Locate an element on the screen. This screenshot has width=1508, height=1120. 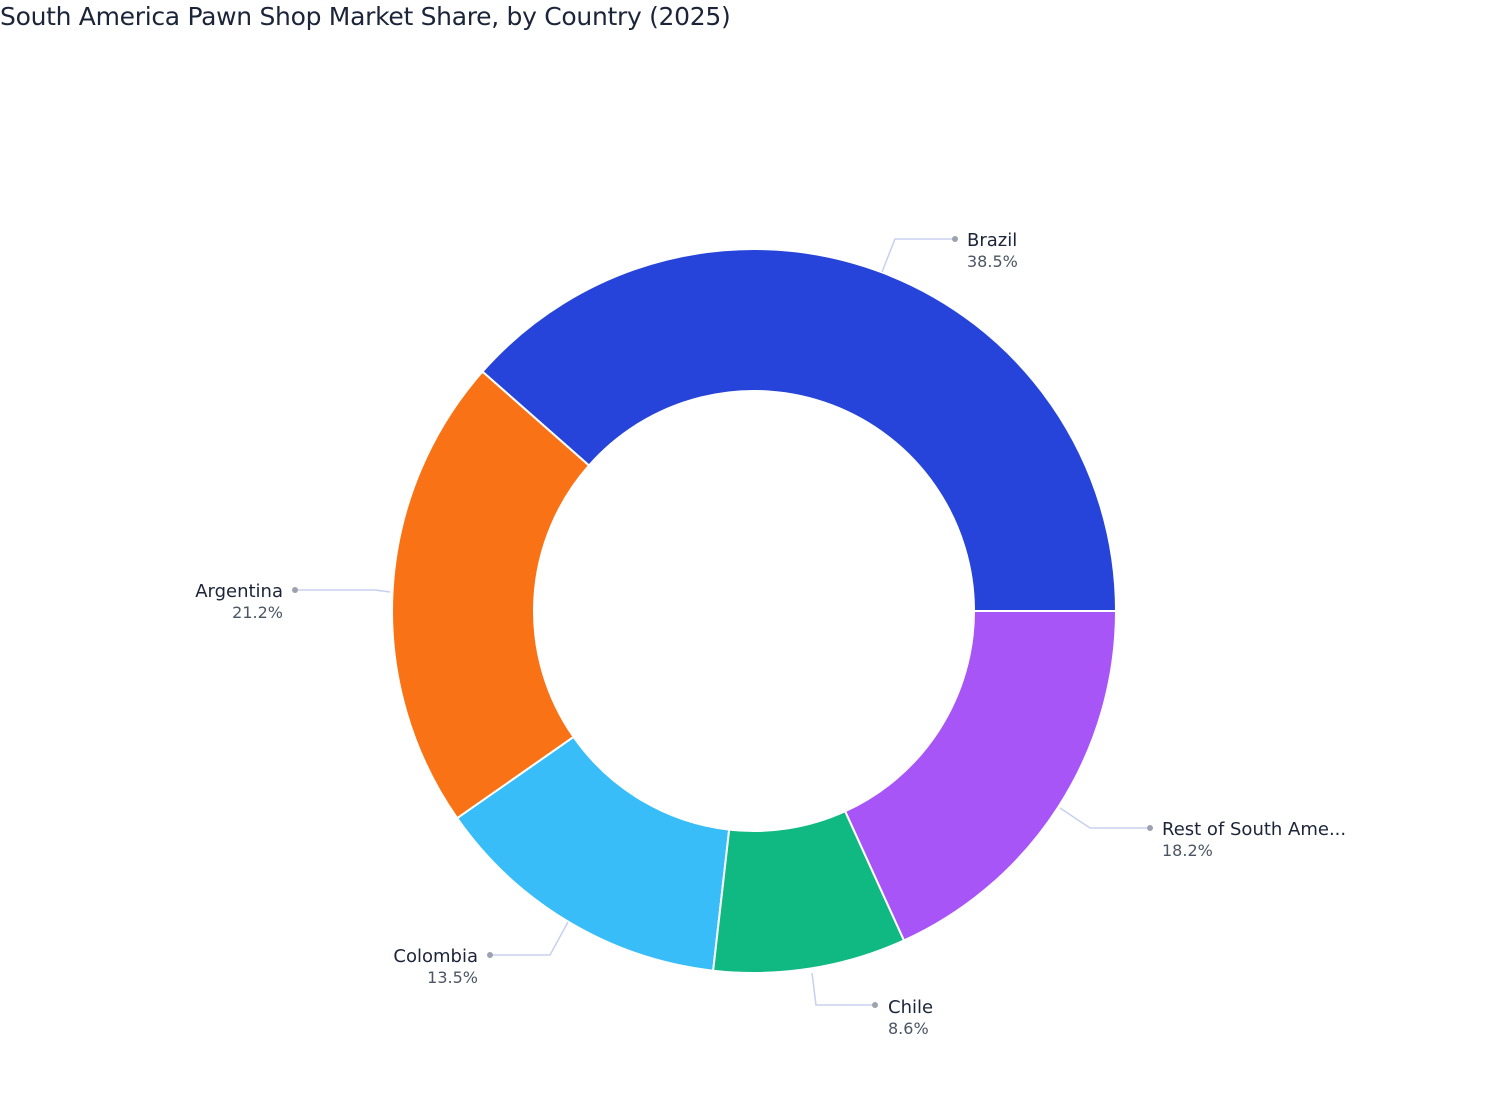
leader-dot-brazil is located at coordinates (955, 239).